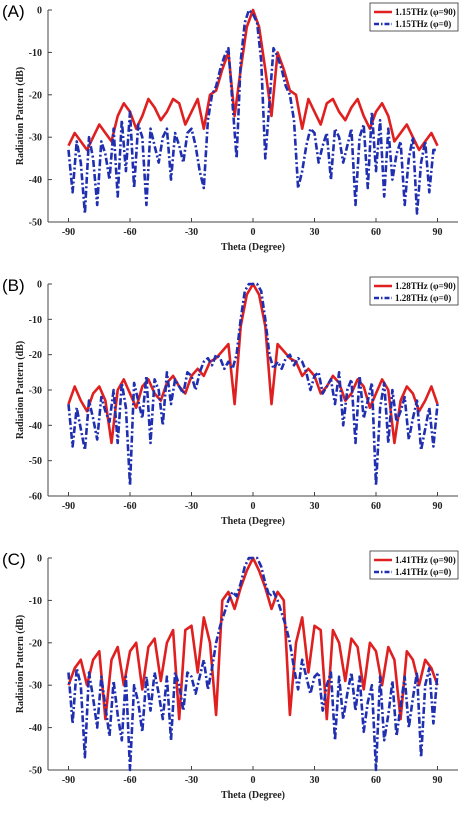 Image resolution: width=474 pixels, height=823 pixels. I want to click on legend-label: 1.15THz (φ=0), so click(423, 24).